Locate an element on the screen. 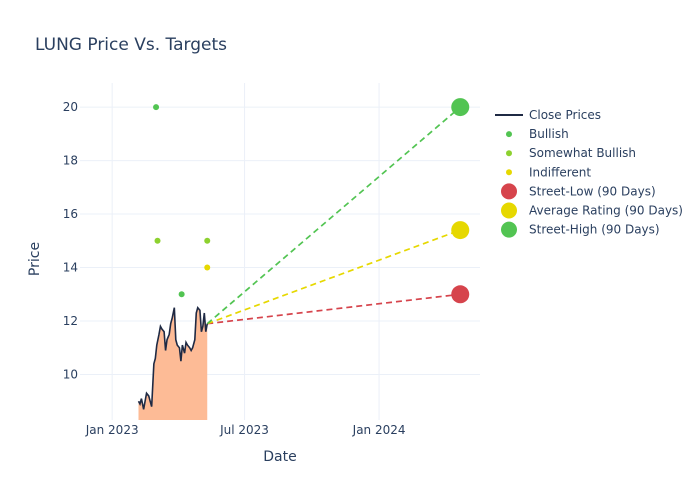 This screenshot has width=700, height=500. legend-label: Indifferent is located at coordinates (560, 172).